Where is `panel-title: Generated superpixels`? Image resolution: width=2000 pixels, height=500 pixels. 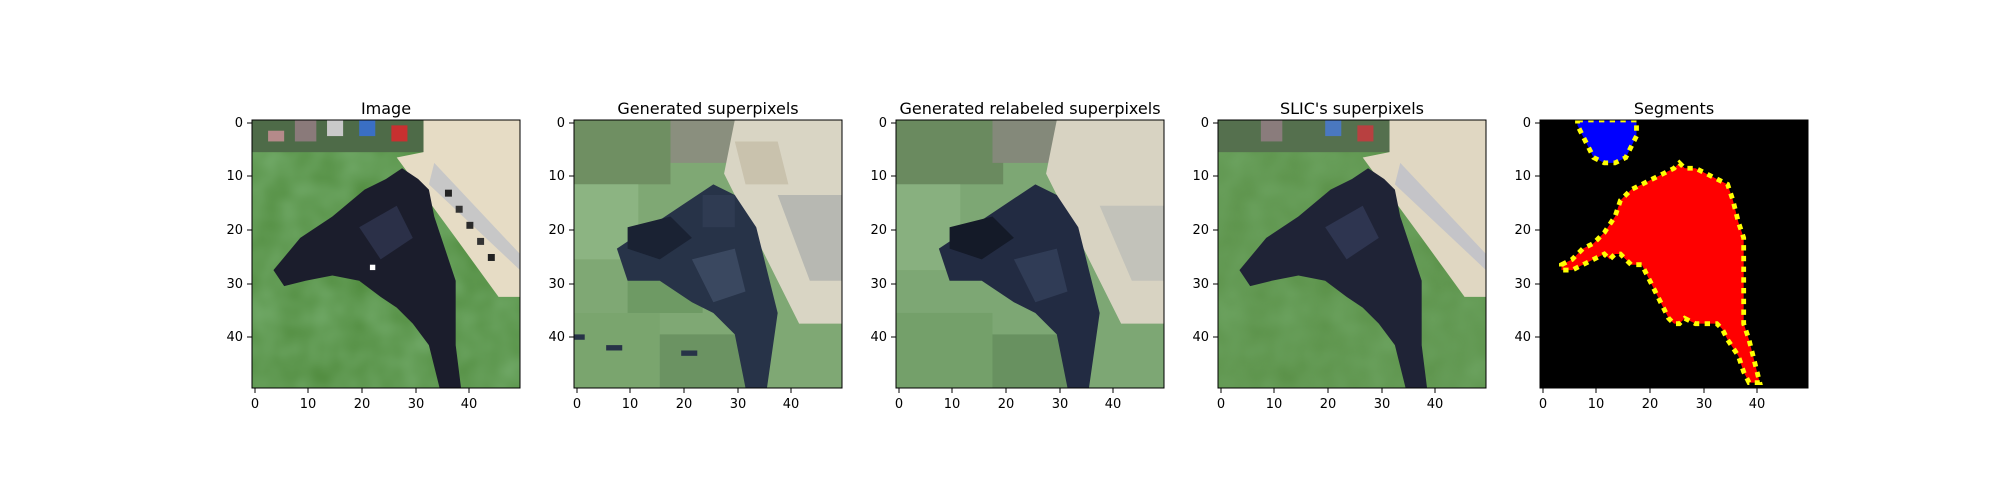
panel-title: Generated superpixels is located at coordinates (707, 108).